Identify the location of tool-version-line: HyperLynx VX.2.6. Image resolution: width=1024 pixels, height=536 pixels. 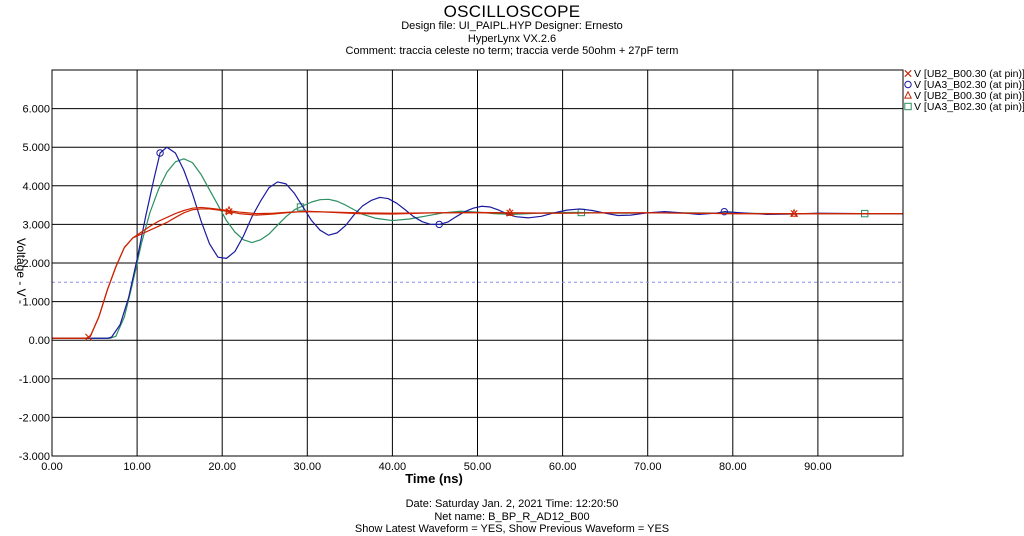
(512, 39).